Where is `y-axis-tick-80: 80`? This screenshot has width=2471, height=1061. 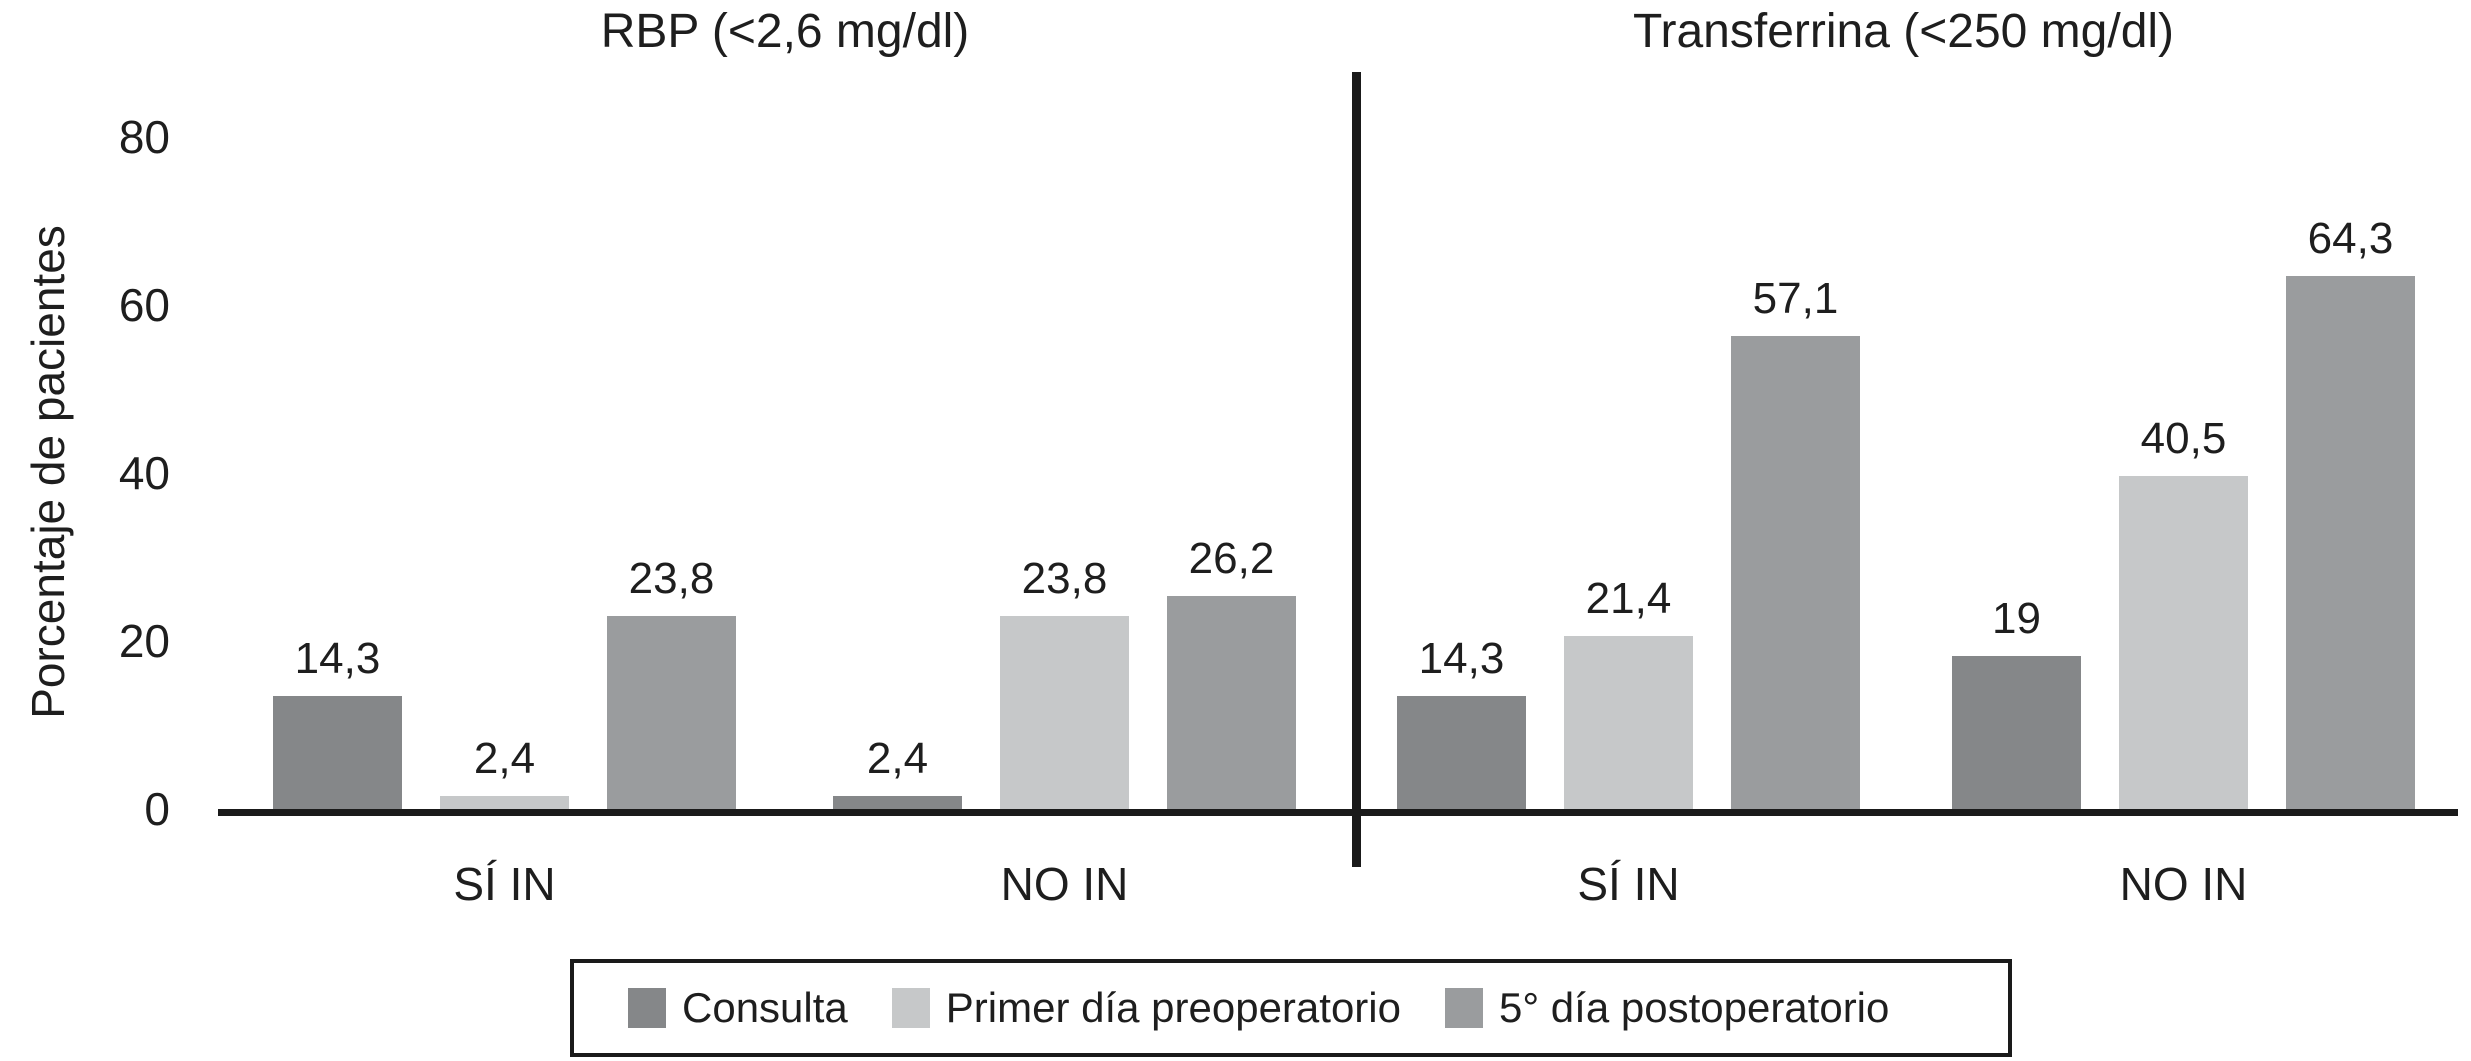
y-axis-tick-80: 80 is located at coordinates (144, 137).